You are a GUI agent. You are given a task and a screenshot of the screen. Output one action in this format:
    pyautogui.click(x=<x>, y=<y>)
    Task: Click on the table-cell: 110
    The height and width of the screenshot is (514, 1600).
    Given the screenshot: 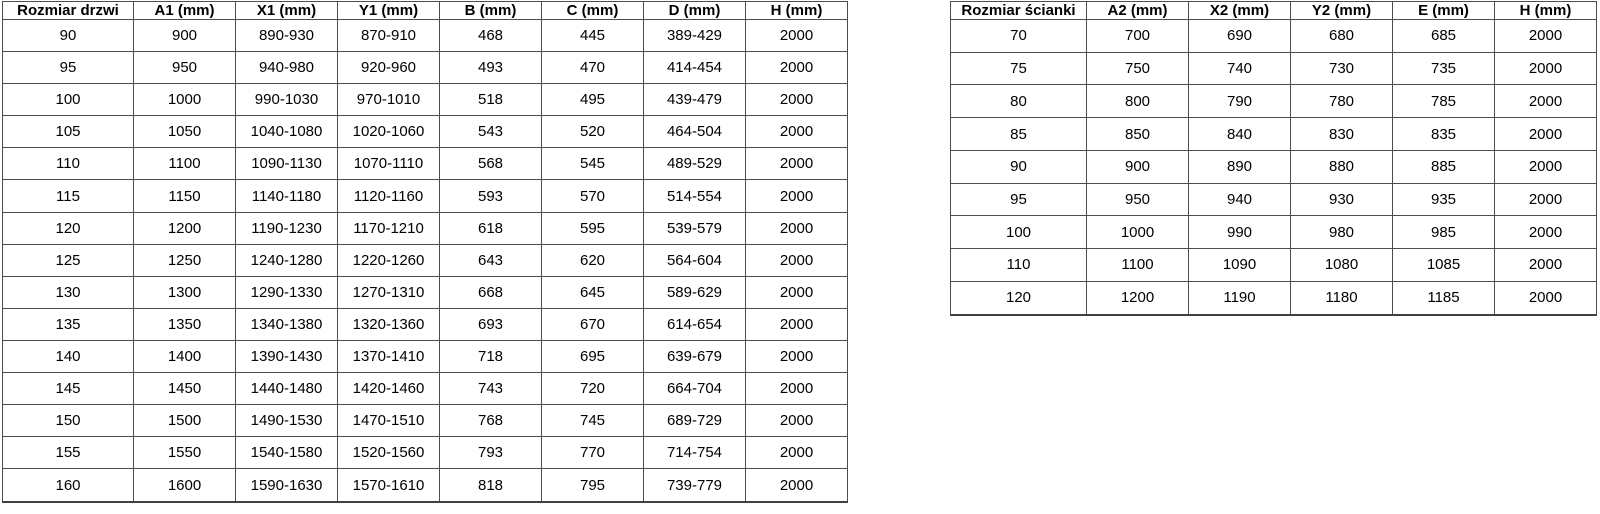 What is the action you would take?
    pyautogui.click(x=68, y=164)
    